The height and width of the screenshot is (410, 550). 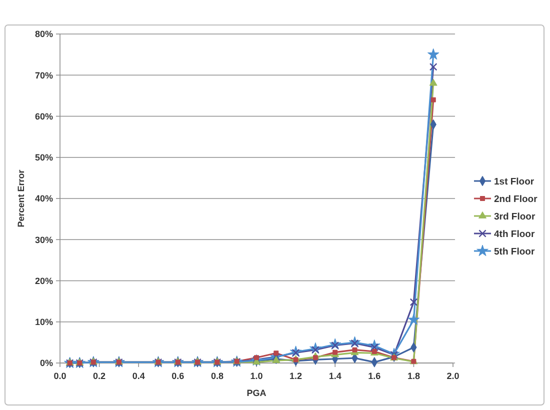 What do you see at coordinates (99, 376) in the screenshot?
I see `x-tick-label: 0.2` at bounding box center [99, 376].